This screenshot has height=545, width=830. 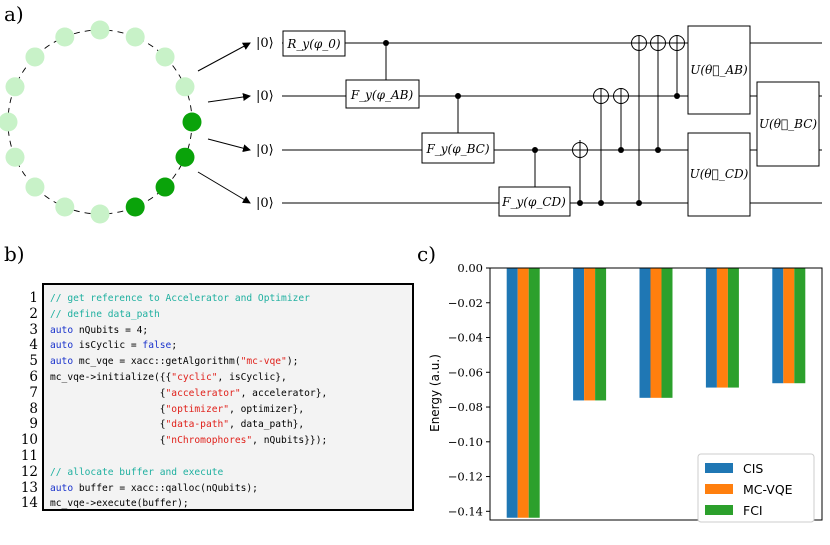 What do you see at coordinates (284, 393) in the screenshot?
I see `code-token-plain: , accelerator},` at bounding box center [284, 393].